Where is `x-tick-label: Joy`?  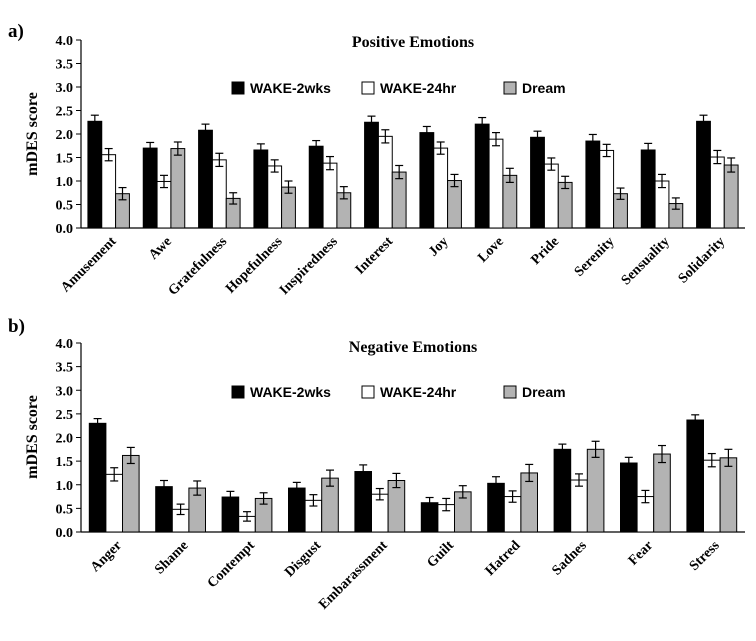 x-tick-label: Joy is located at coordinates (438, 246).